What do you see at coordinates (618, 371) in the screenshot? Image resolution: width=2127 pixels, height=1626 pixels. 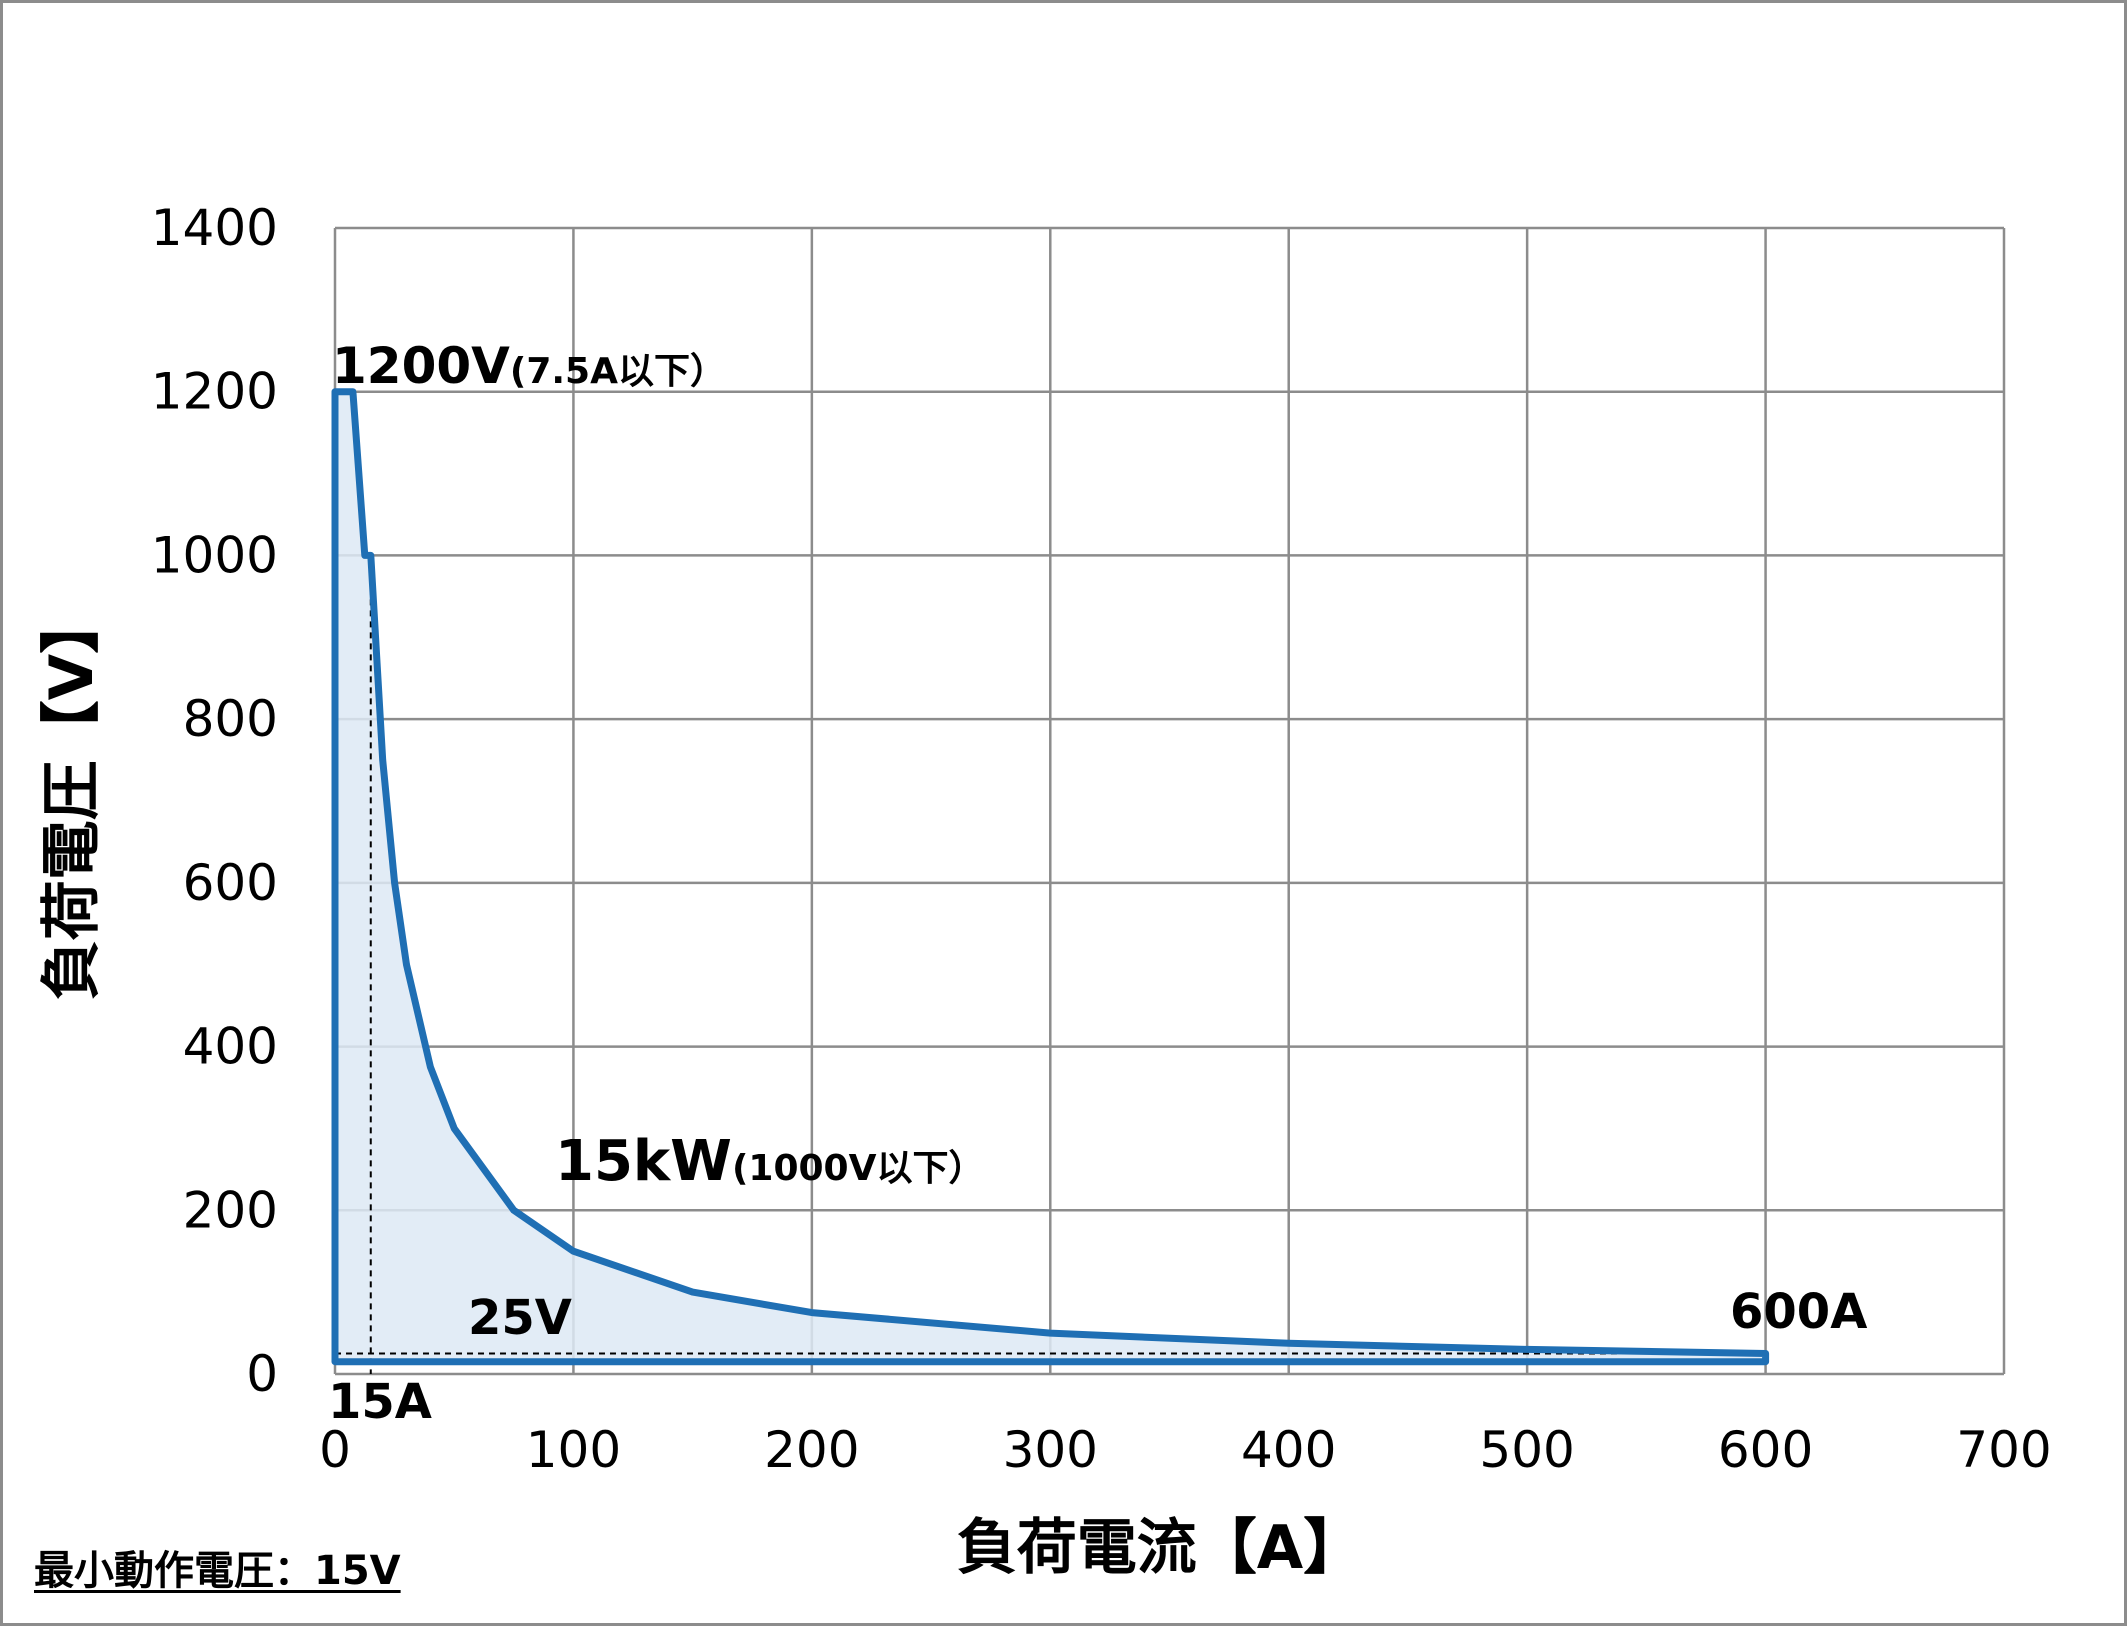 I see `annotation-1200v-small: (7.5A以下）` at bounding box center [618, 371].